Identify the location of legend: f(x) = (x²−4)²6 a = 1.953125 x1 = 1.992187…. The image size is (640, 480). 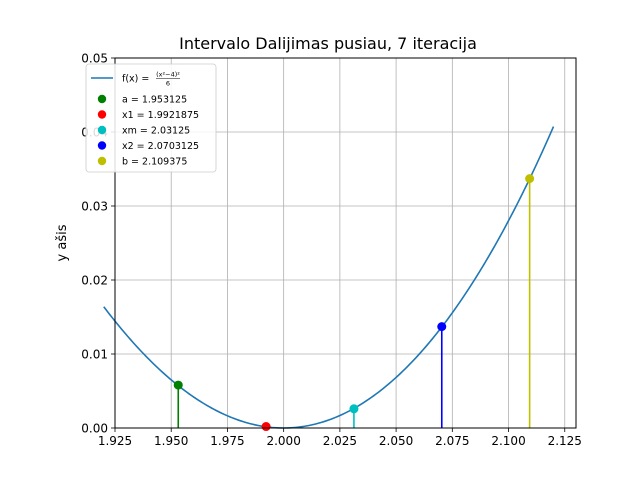
(151, 118).